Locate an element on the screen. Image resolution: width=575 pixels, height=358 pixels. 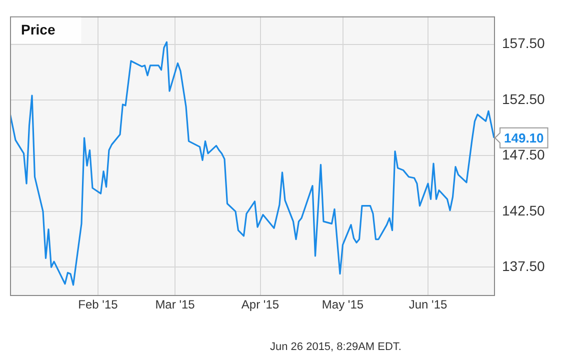
y-tick-label: 157.50 is located at coordinates (524, 43).